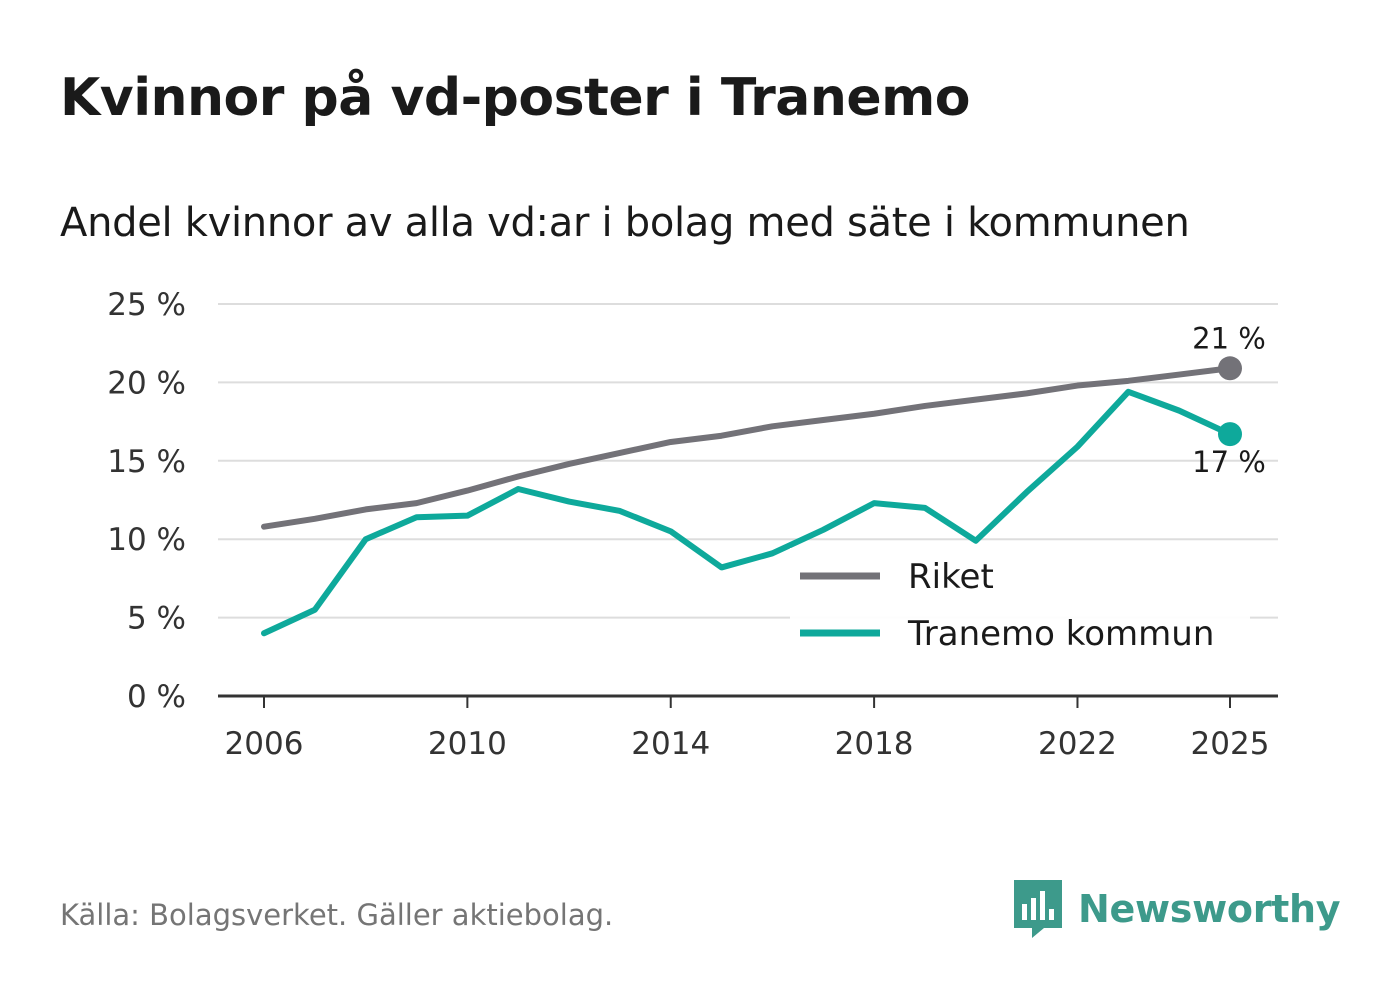 This screenshot has width=1382, height=999. Describe the element at coordinates (1230, 744) in the screenshot. I see `x-tick-label: 2025` at that location.